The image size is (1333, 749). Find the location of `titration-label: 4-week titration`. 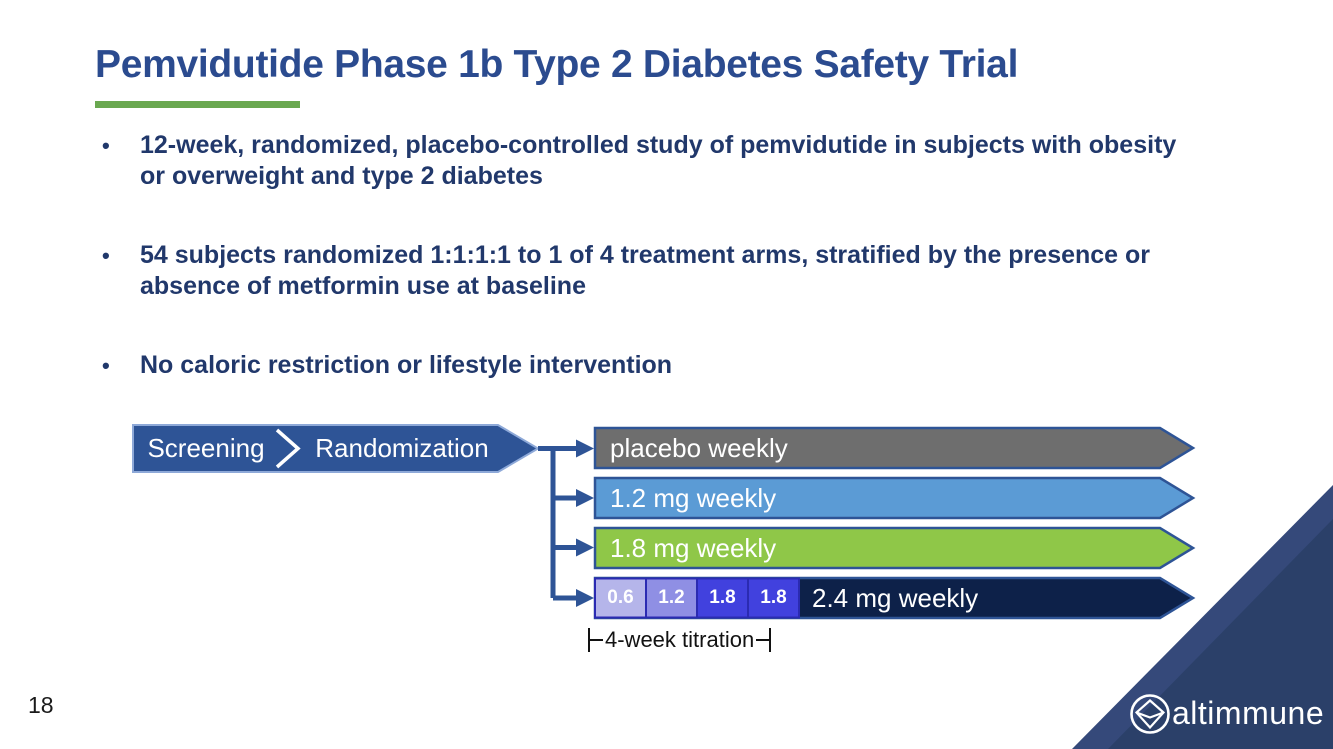

titration-label: 4-week titration is located at coordinates (680, 639).